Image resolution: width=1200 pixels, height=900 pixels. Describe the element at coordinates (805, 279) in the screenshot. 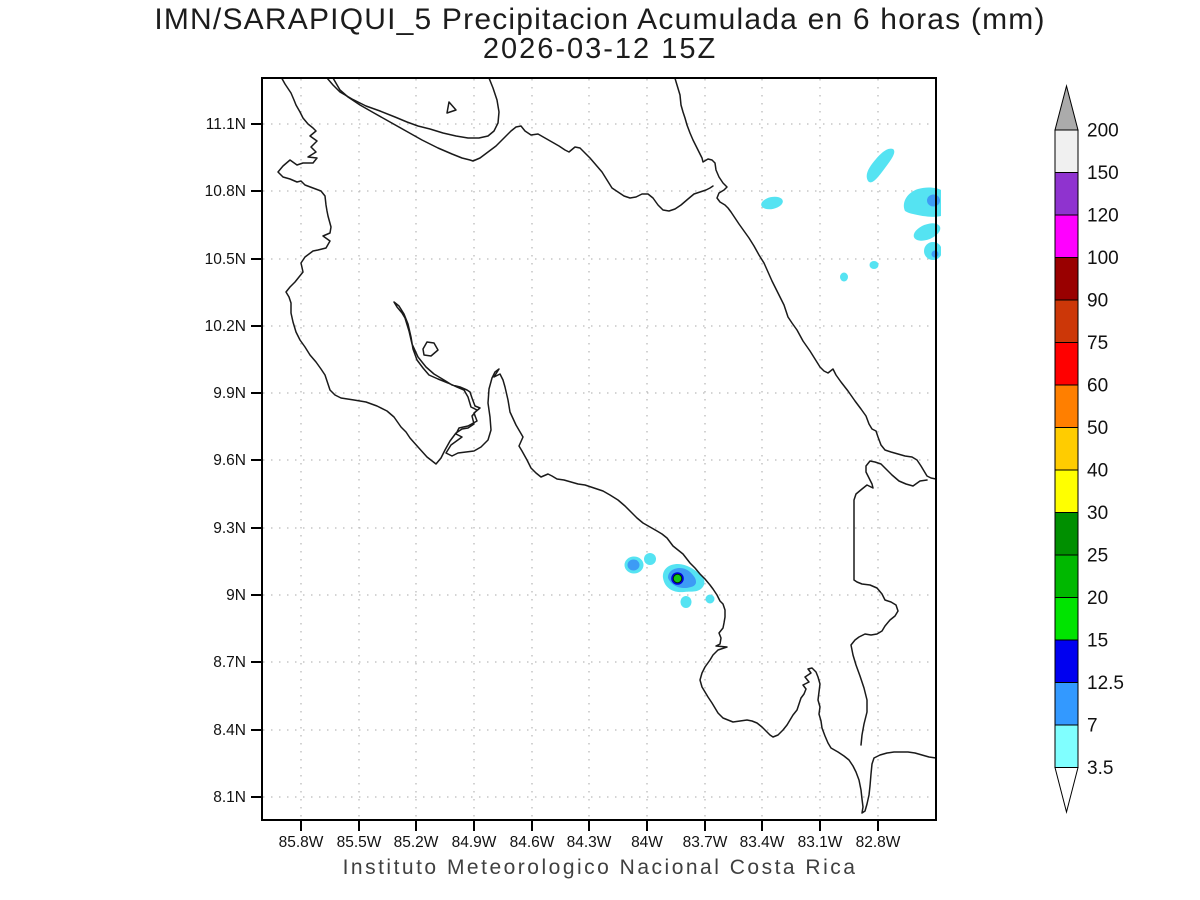

I see `caribbean-coastline` at that location.